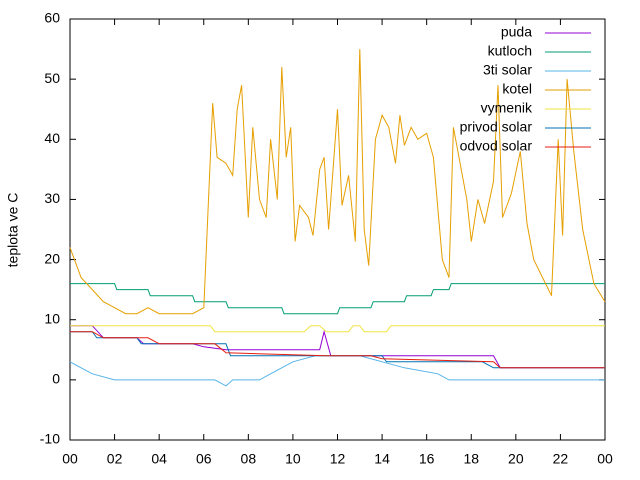  Describe the element at coordinates (516, 32) in the screenshot. I see `legend-label: puda` at that location.